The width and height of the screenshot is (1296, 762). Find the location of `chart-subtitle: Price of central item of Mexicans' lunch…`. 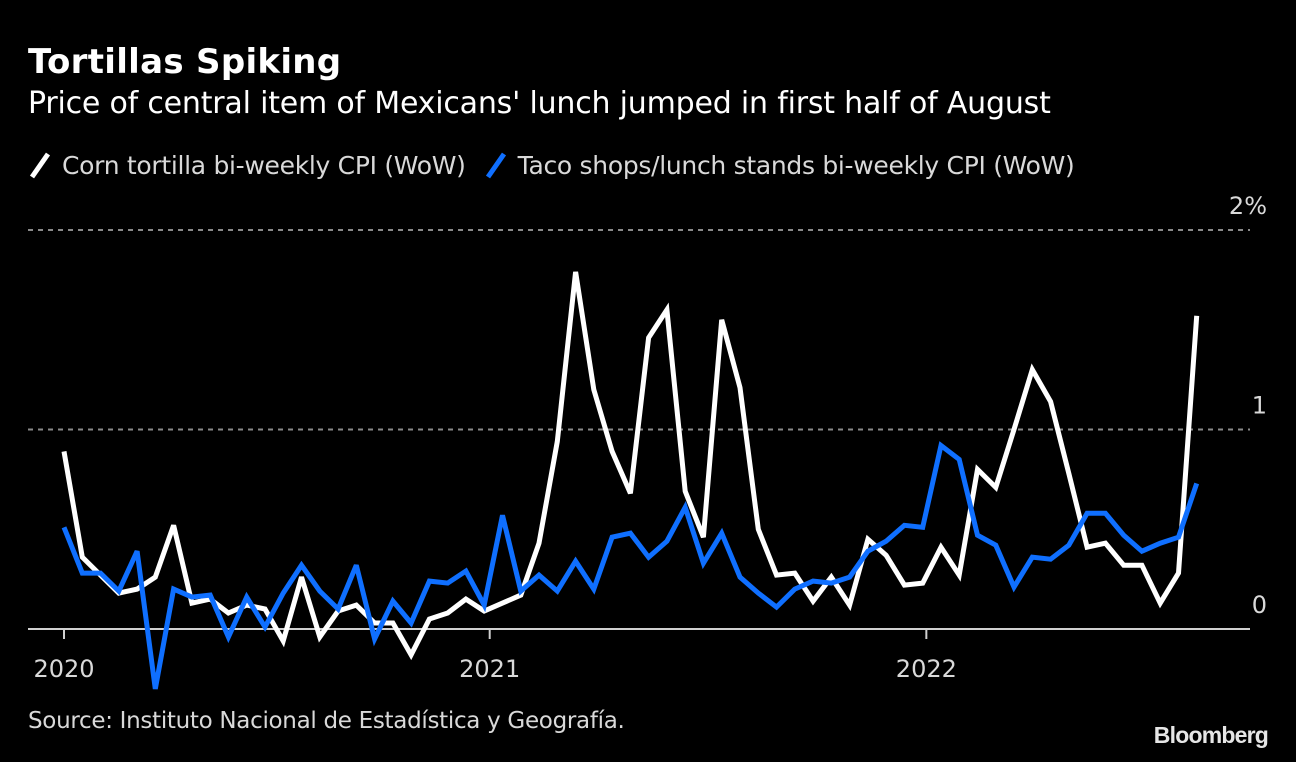

chart-subtitle: Price of central item of Mexicans' lunch… is located at coordinates (539, 103).